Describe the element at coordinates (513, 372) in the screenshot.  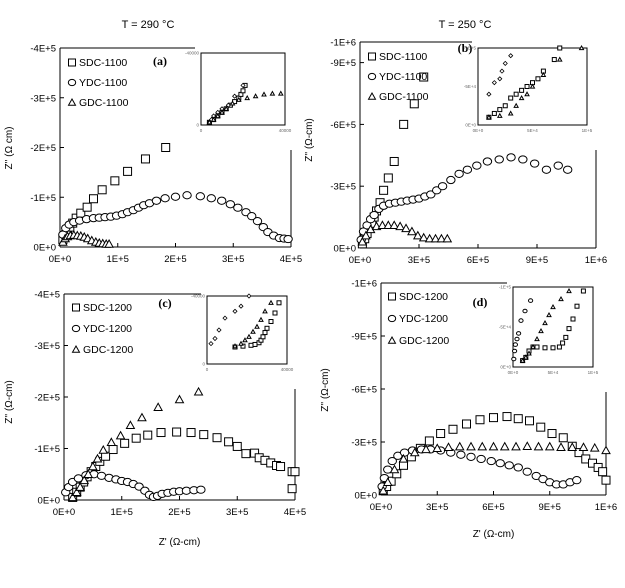
I see `inset-x-tick-label: 0E+0` at that location.